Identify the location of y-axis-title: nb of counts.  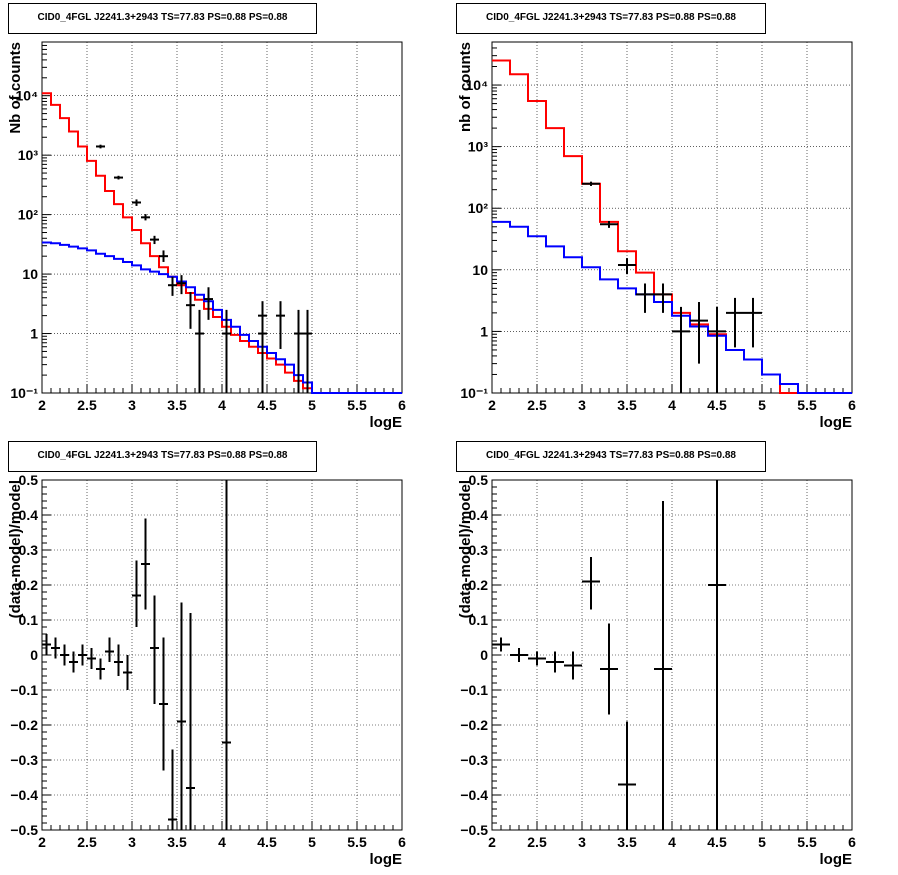
(465, 87).